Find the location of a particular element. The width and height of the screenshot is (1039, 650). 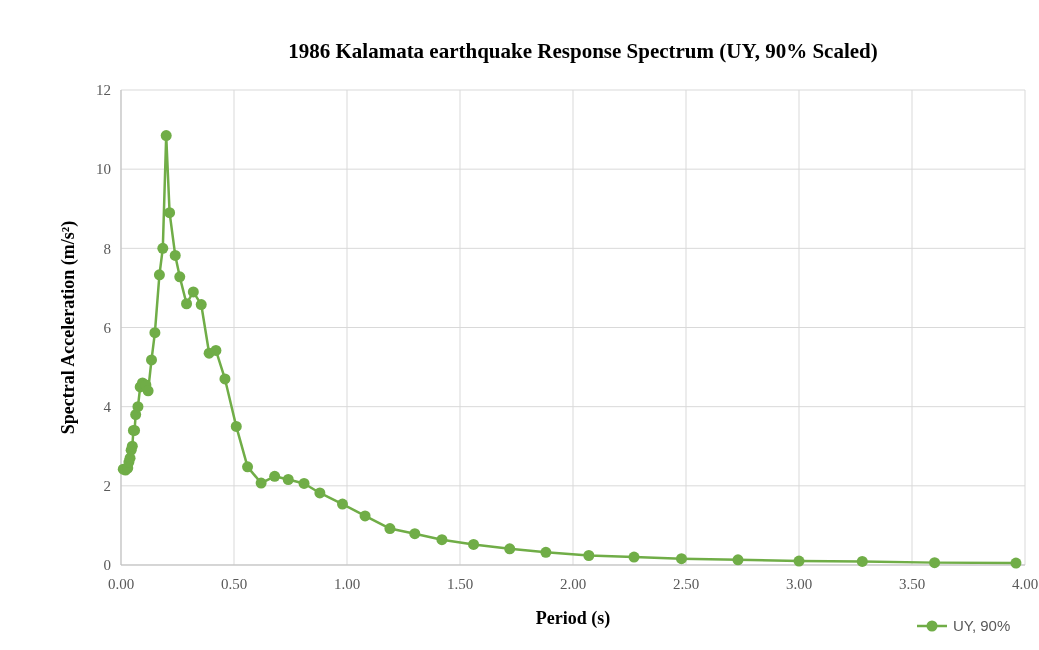

y-tick-label: 8 is located at coordinates (107, 248).